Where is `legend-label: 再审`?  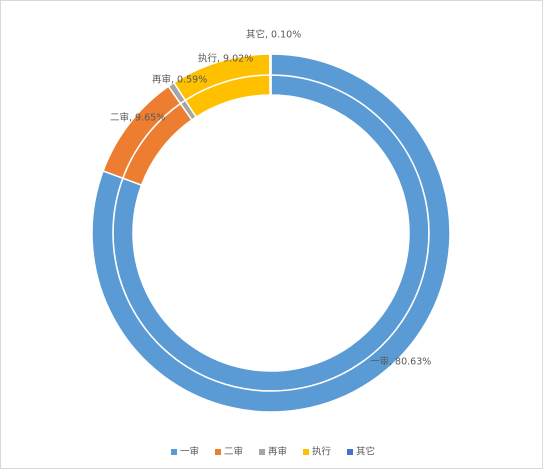 legend-label: 再审 is located at coordinates (277, 452).